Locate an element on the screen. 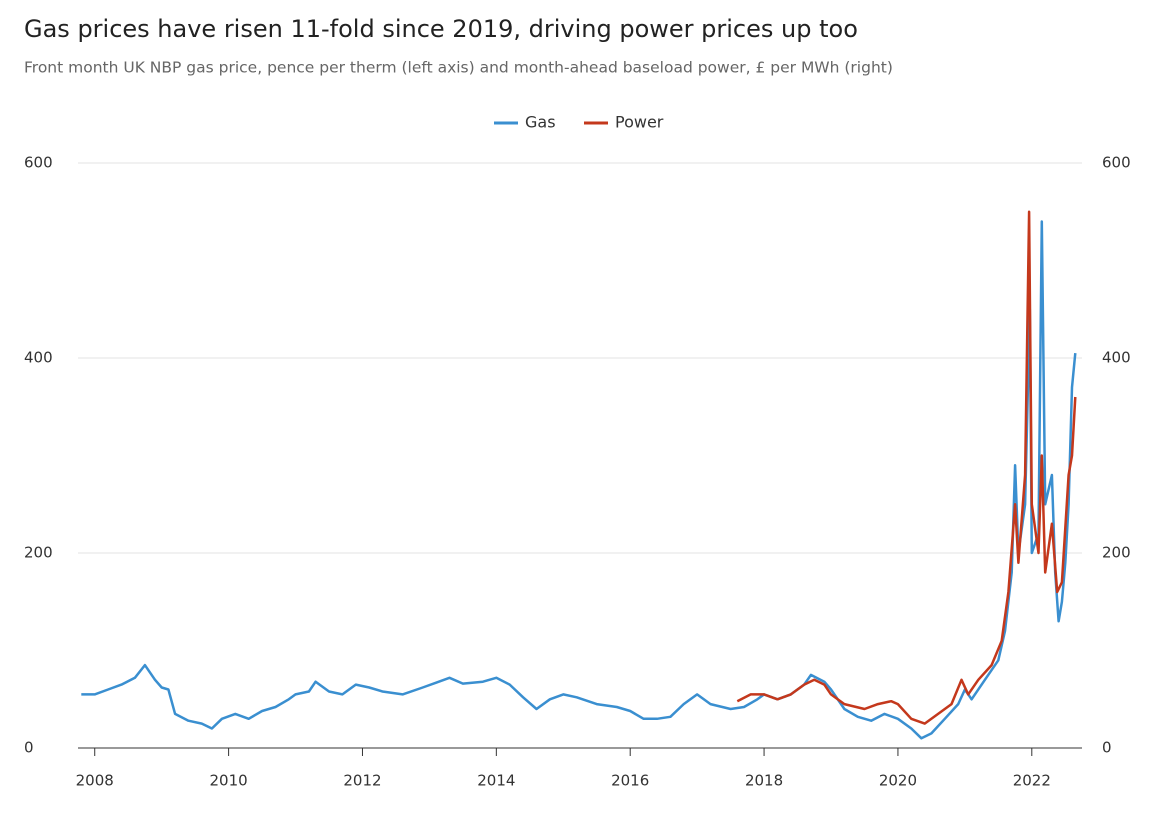 The image size is (1160, 814). x-tick-label: 2012 is located at coordinates (362, 781).